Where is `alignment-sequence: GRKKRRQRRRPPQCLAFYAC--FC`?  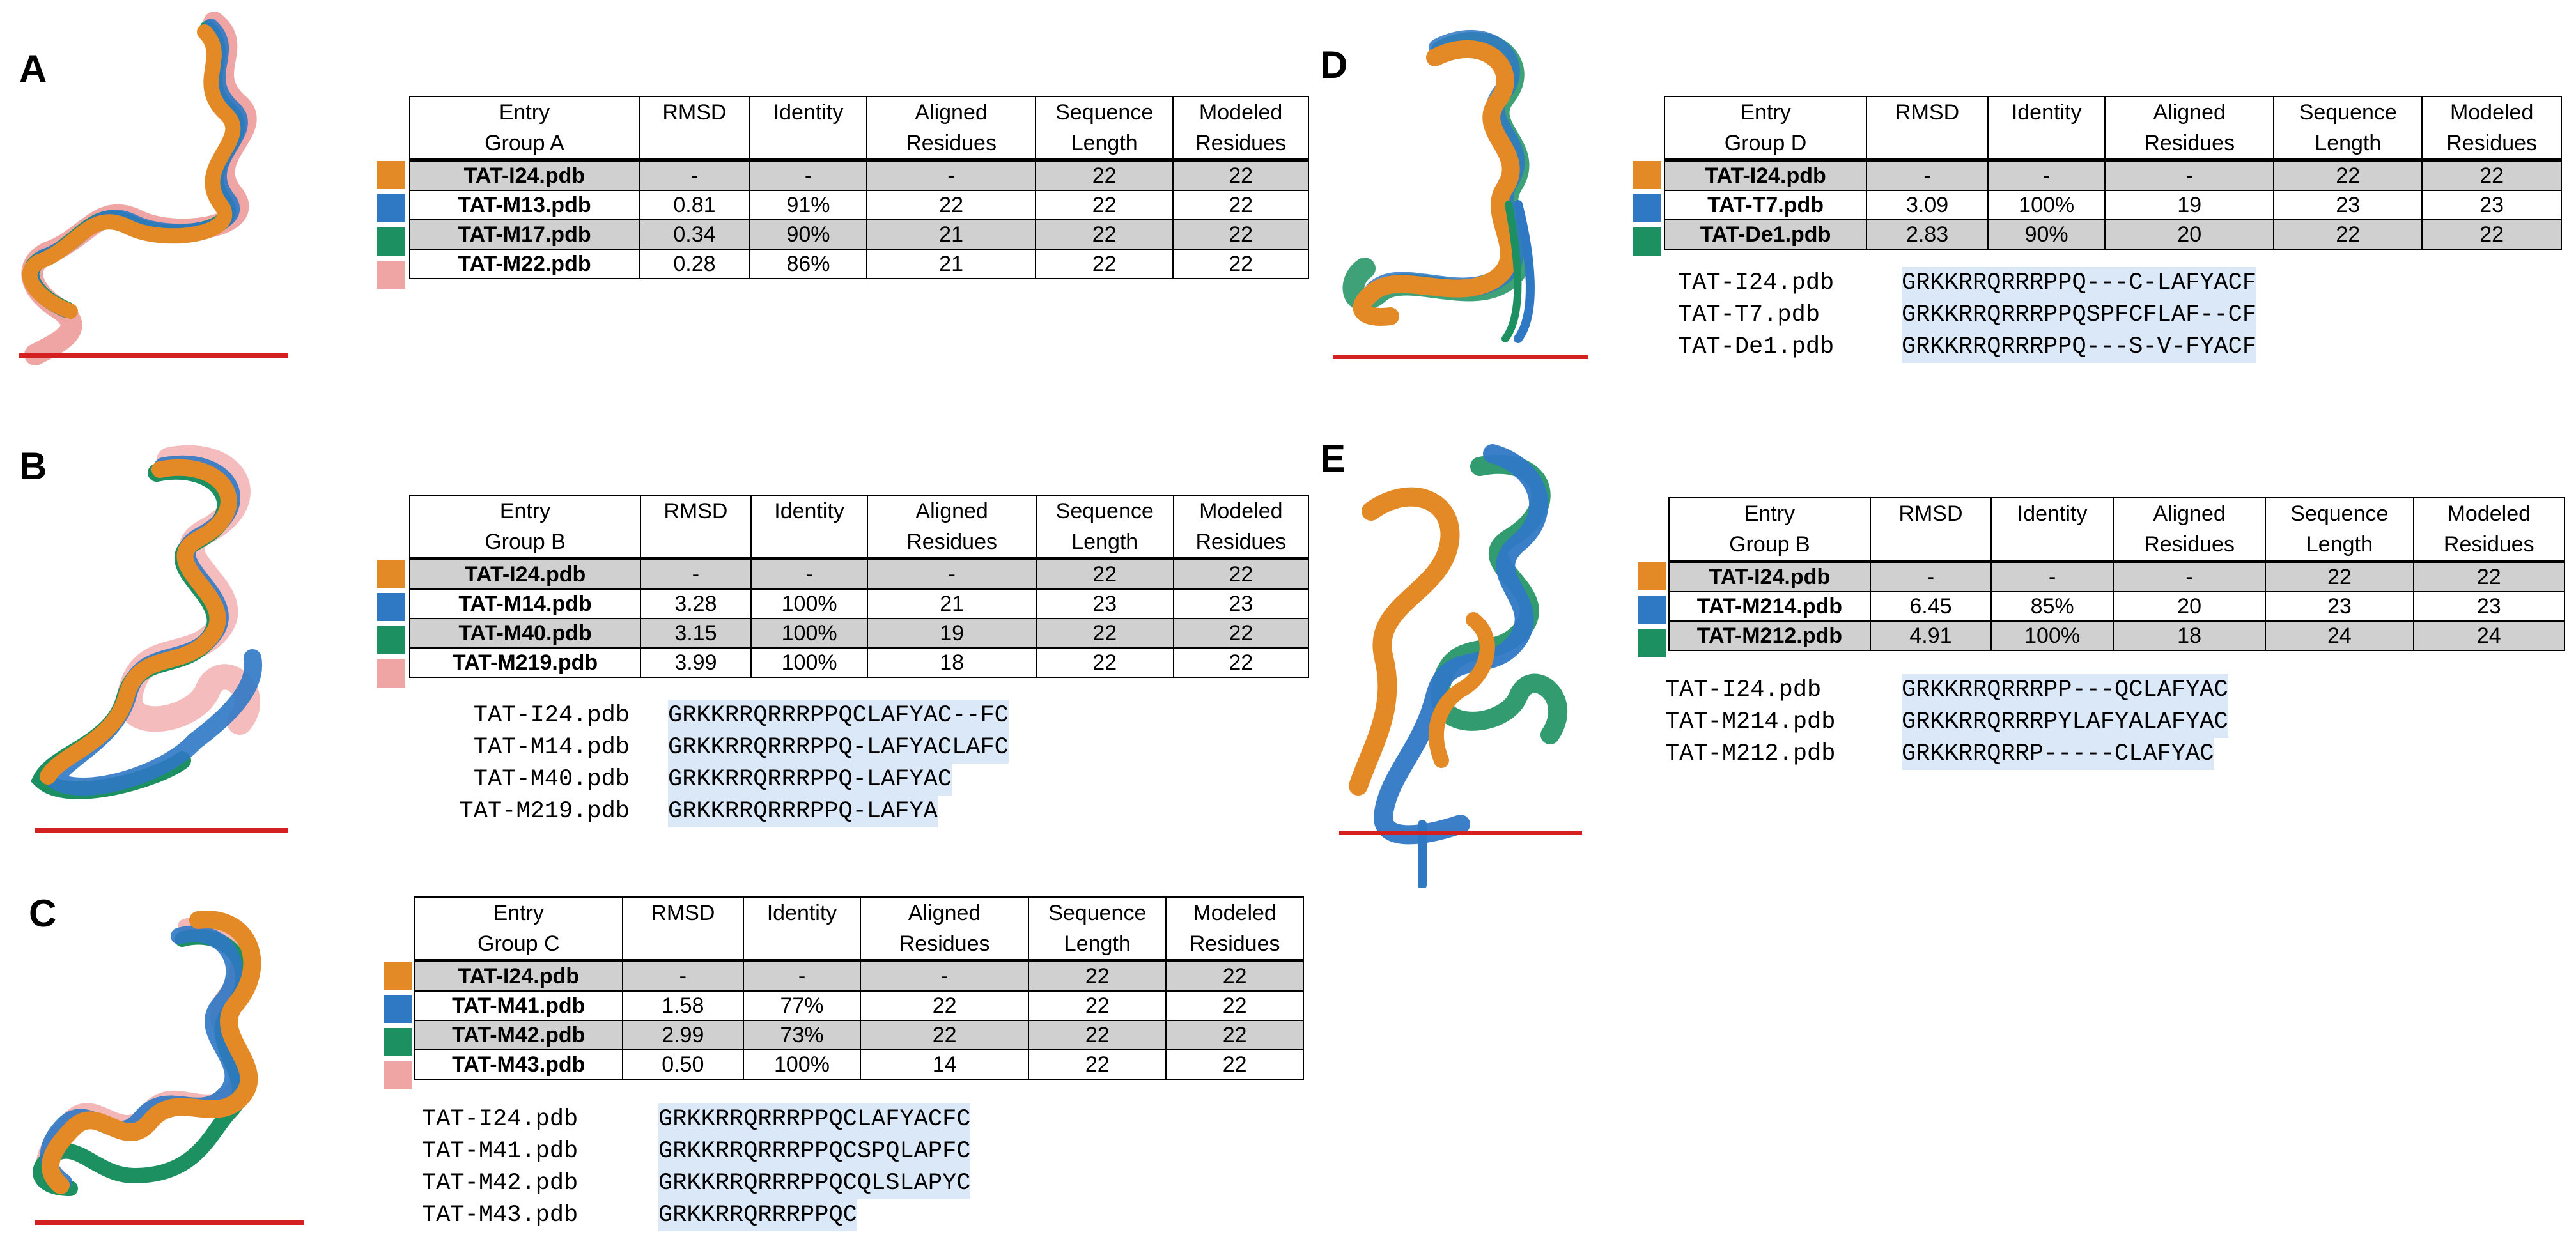 alignment-sequence: GRKKRRQRRRPPQCLAFYAC--FC is located at coordinates (839, 716).